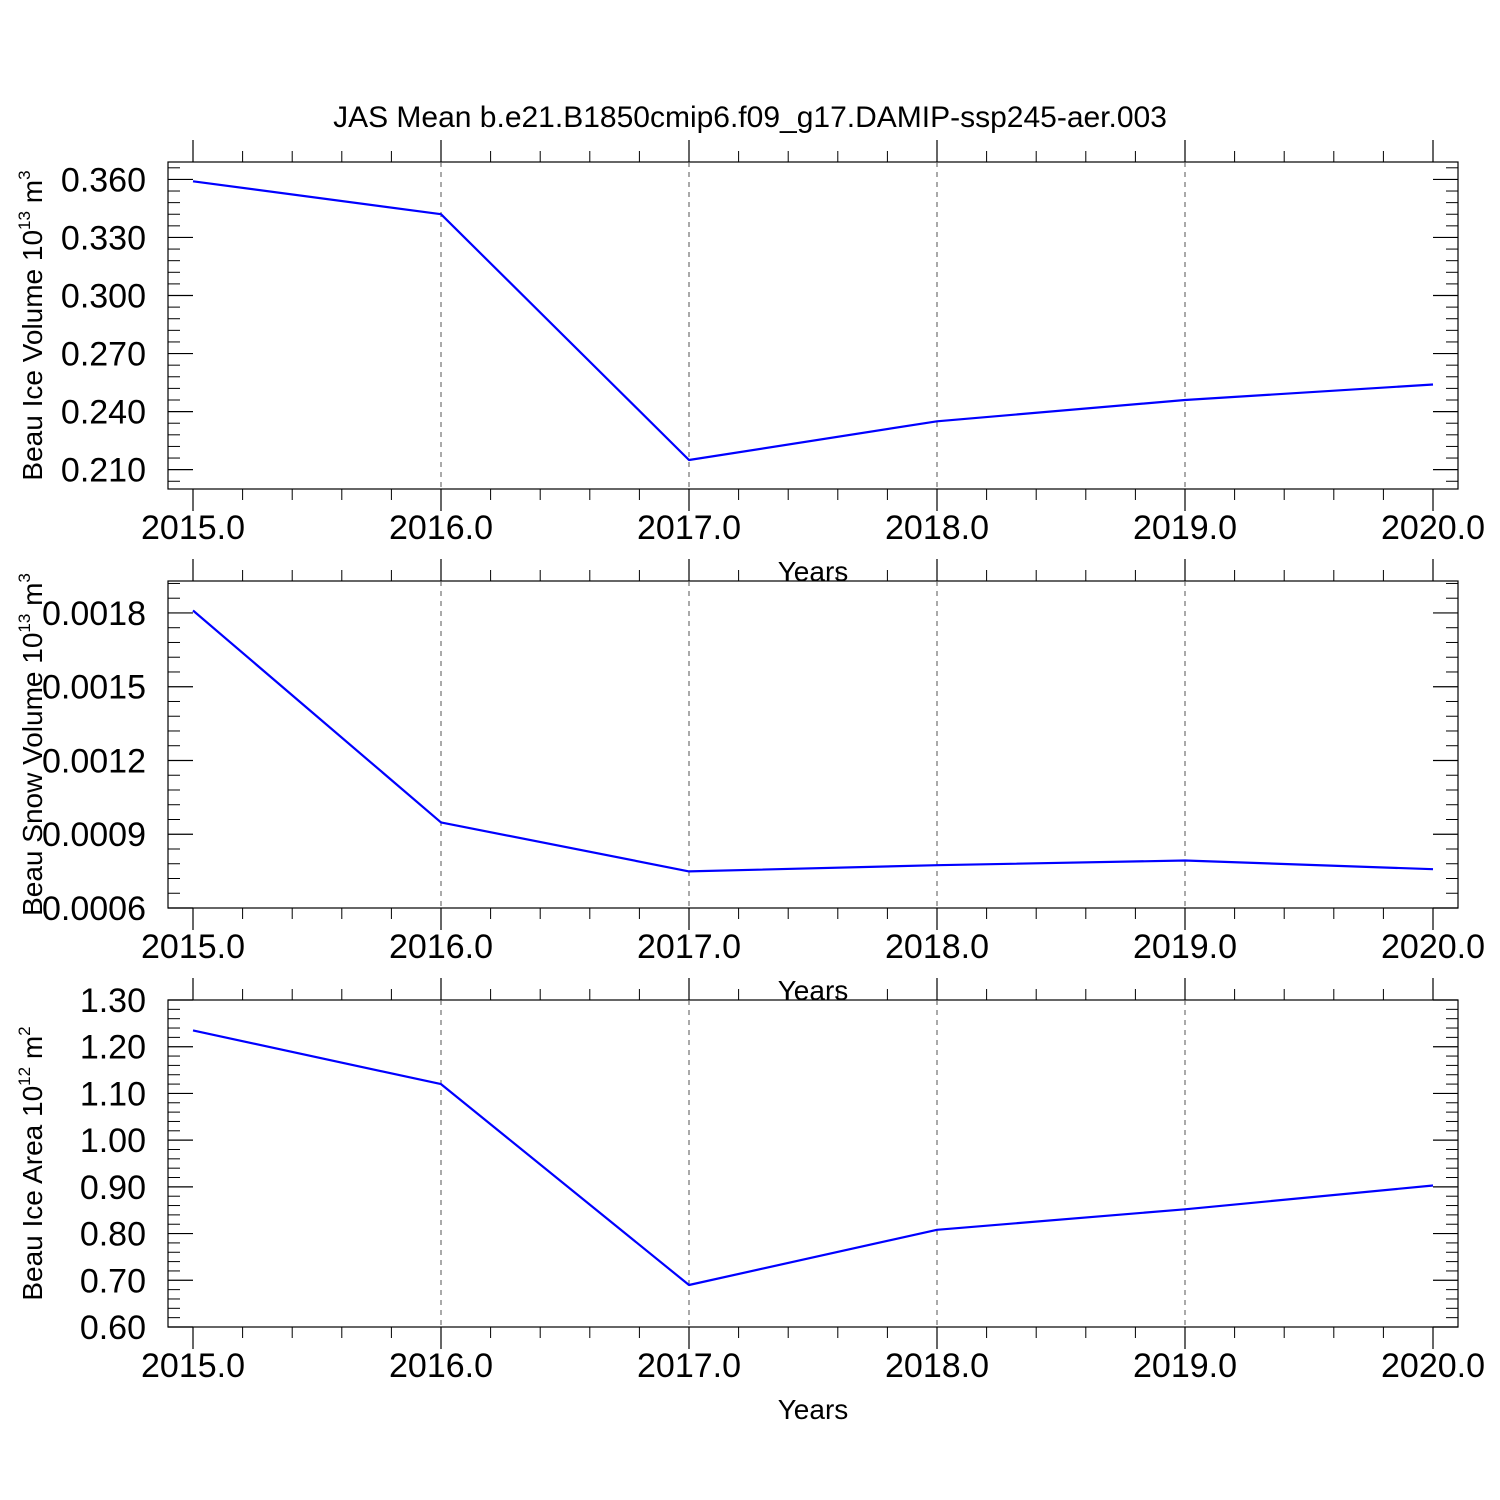 Image resolution: width=1500 pixels, height=1500 pixels. I want to click on y-tick-label: 0.330, so click(103, 238).